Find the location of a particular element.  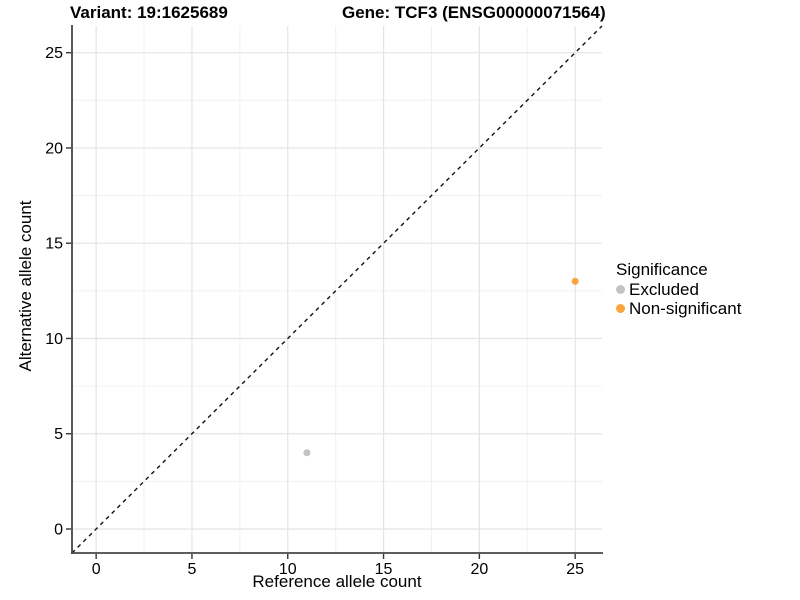

x-axis-title: Reference allele count is located at coordinates (337, 581).